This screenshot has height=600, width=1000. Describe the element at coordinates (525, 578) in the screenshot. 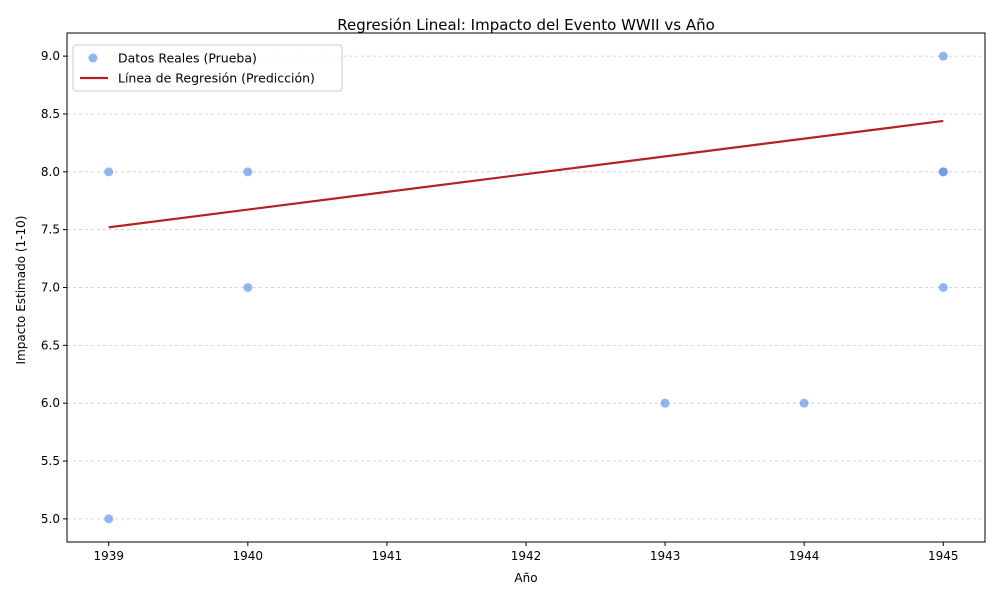

I see `x-axis-label: Año` at that location.